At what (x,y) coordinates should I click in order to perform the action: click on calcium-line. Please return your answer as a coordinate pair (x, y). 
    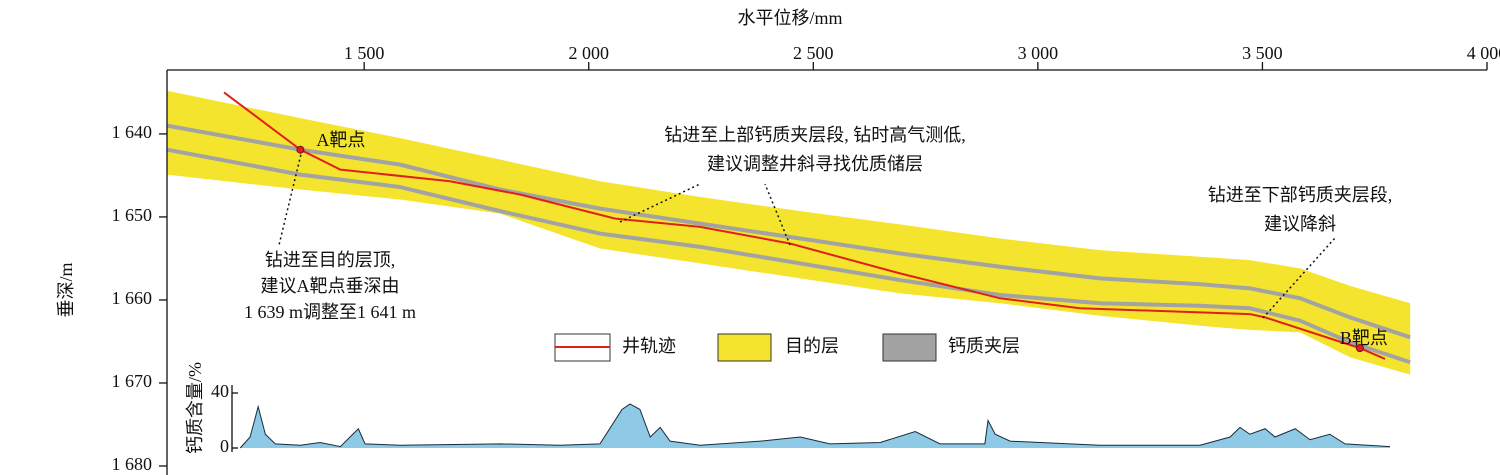
    Looking at the image, I should click on (815, 426).